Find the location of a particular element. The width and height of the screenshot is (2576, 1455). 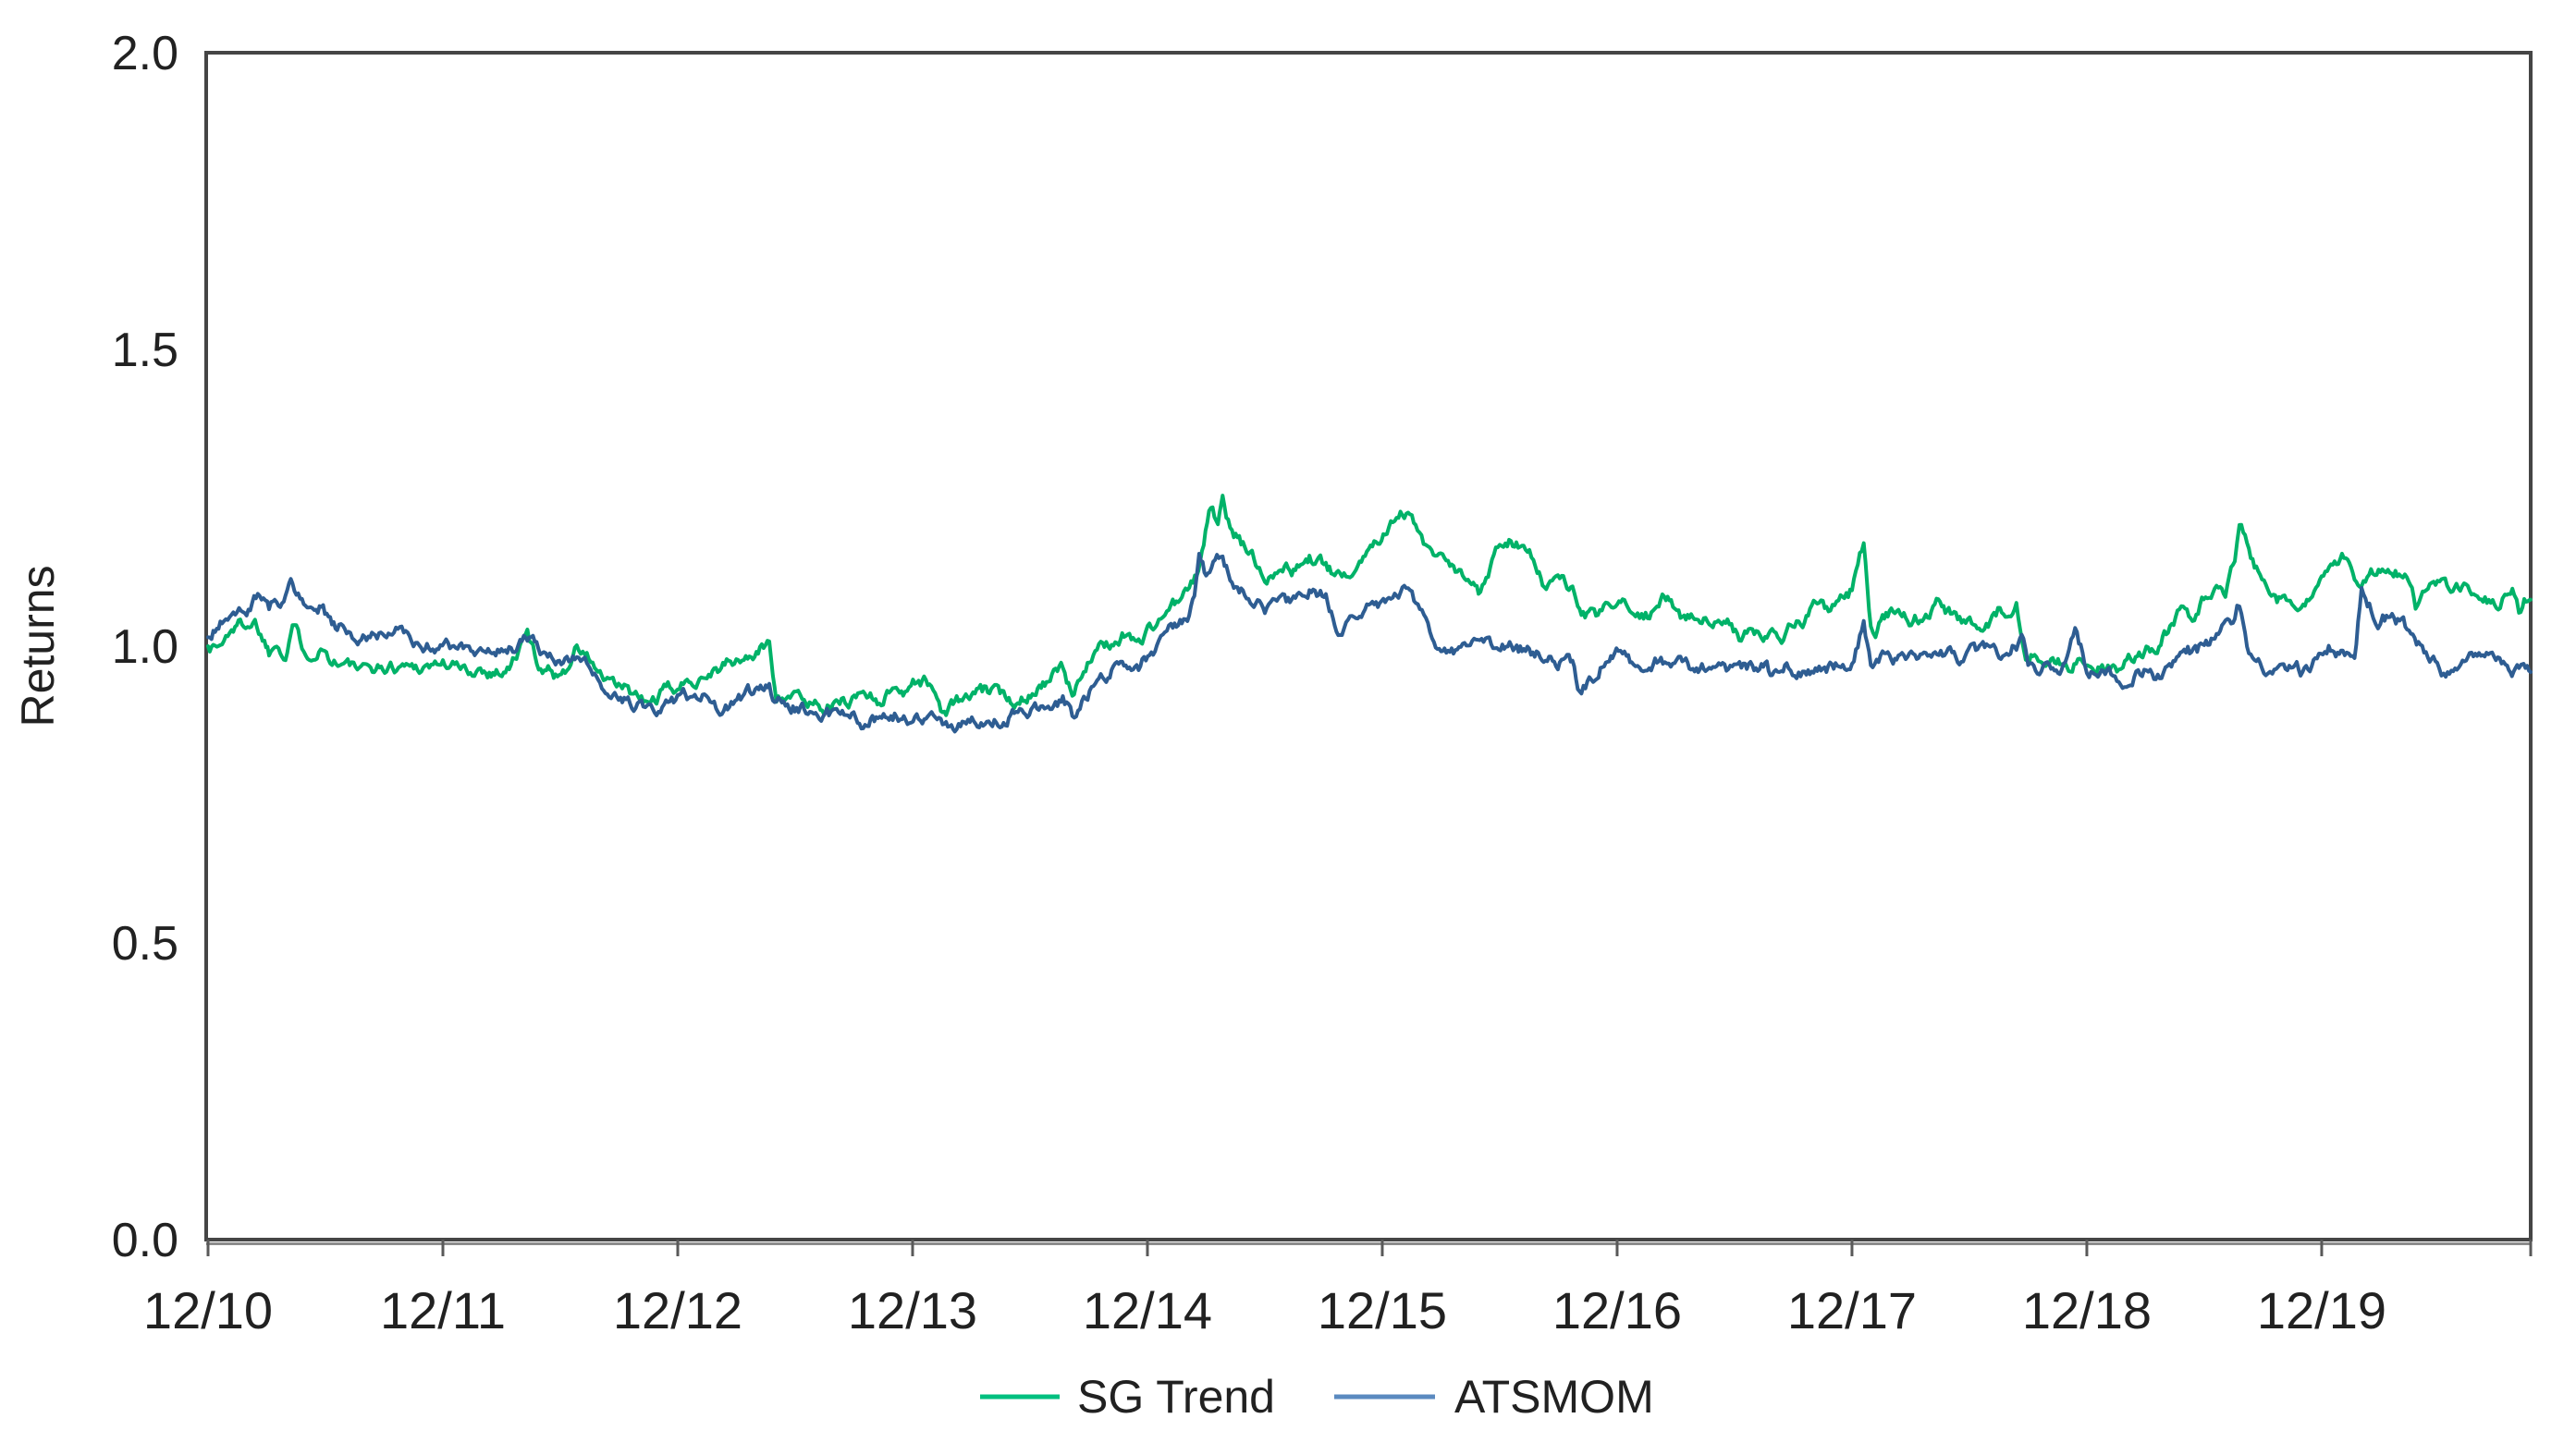

x-tick-label: 12/18 is located at coordinates (2087, 1310).